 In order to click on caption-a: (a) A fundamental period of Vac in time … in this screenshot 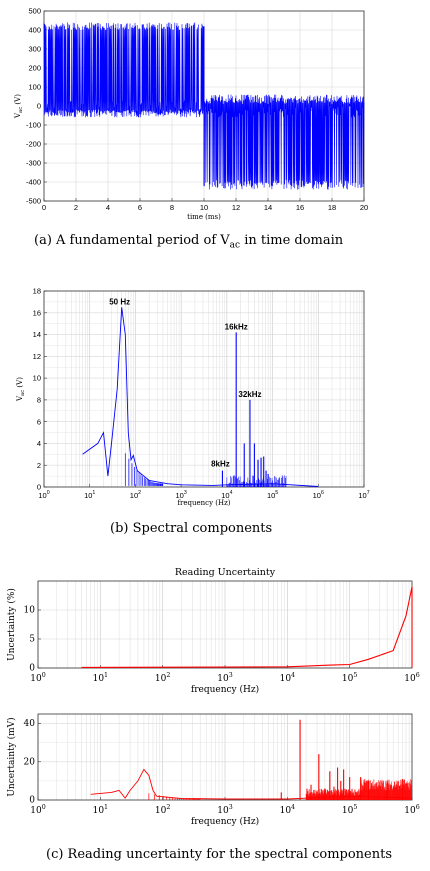, I will do `click(188, 242)`.